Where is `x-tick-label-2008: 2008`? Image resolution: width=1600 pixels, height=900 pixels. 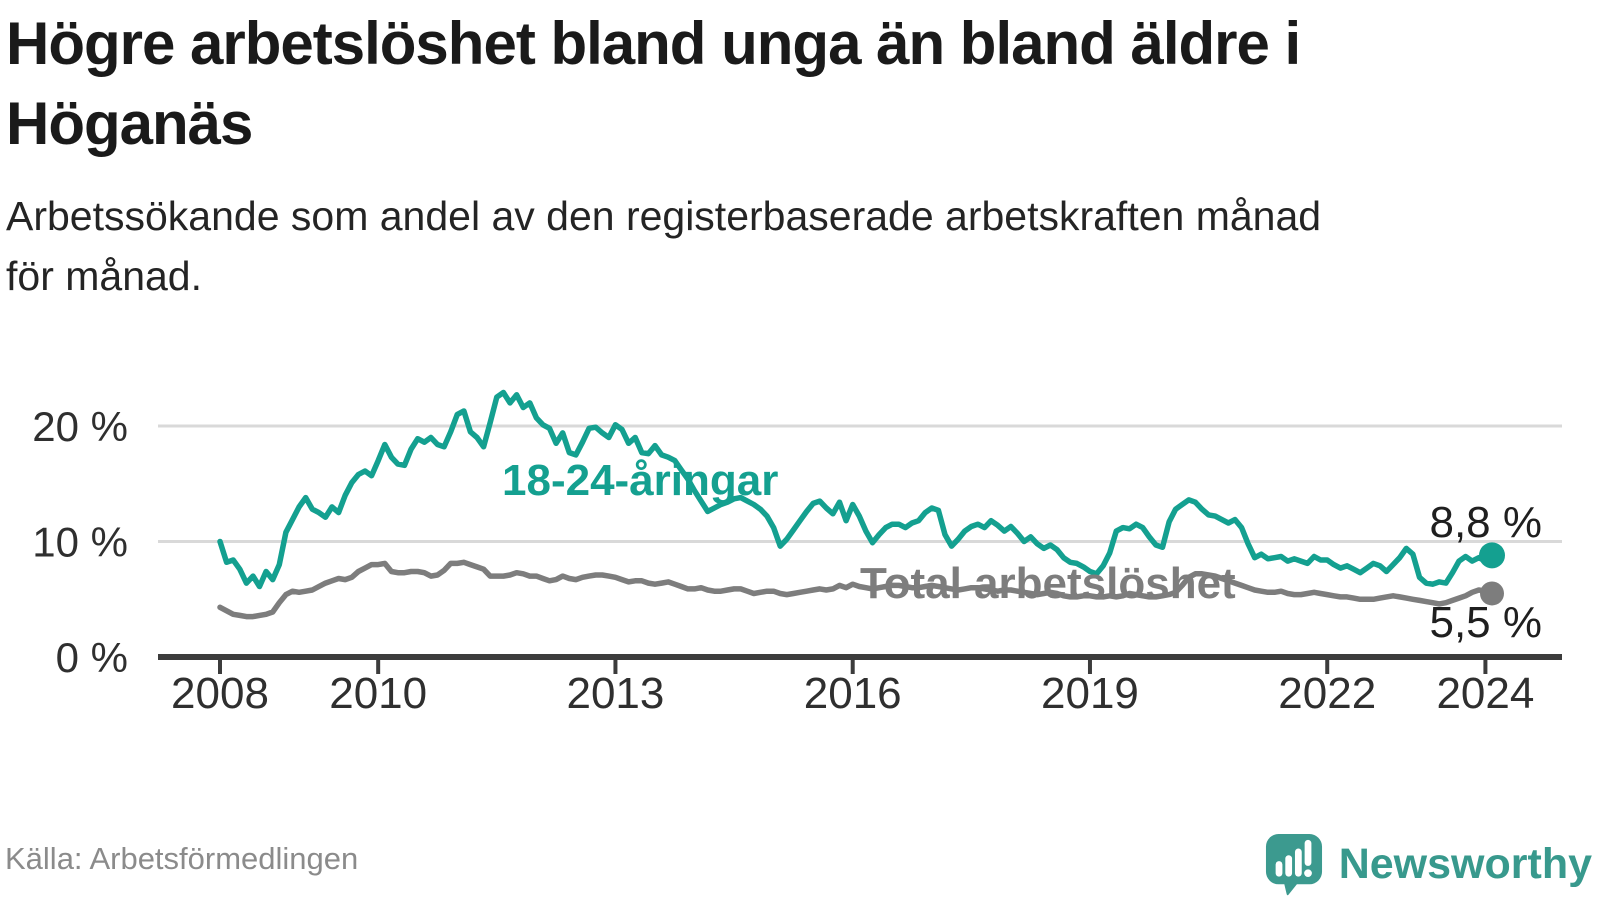
x-tick-label-2008: 2008 is located at coordinates (220, 693).